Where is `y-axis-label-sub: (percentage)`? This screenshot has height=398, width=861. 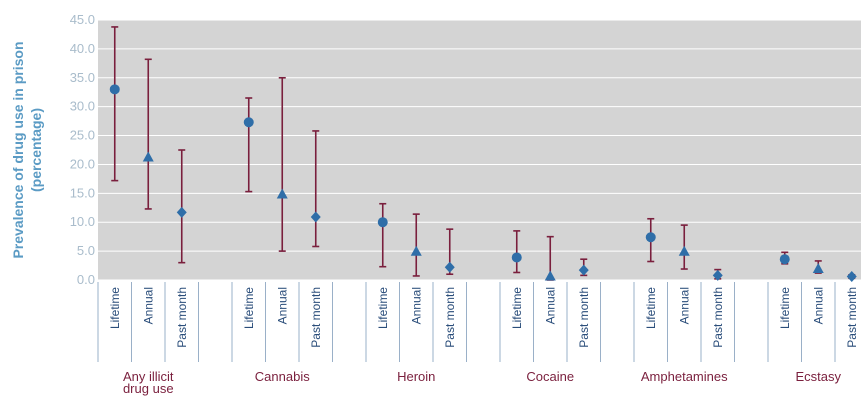
y-axis-label-sub: (percentage) is located at coordinates (36, 150).